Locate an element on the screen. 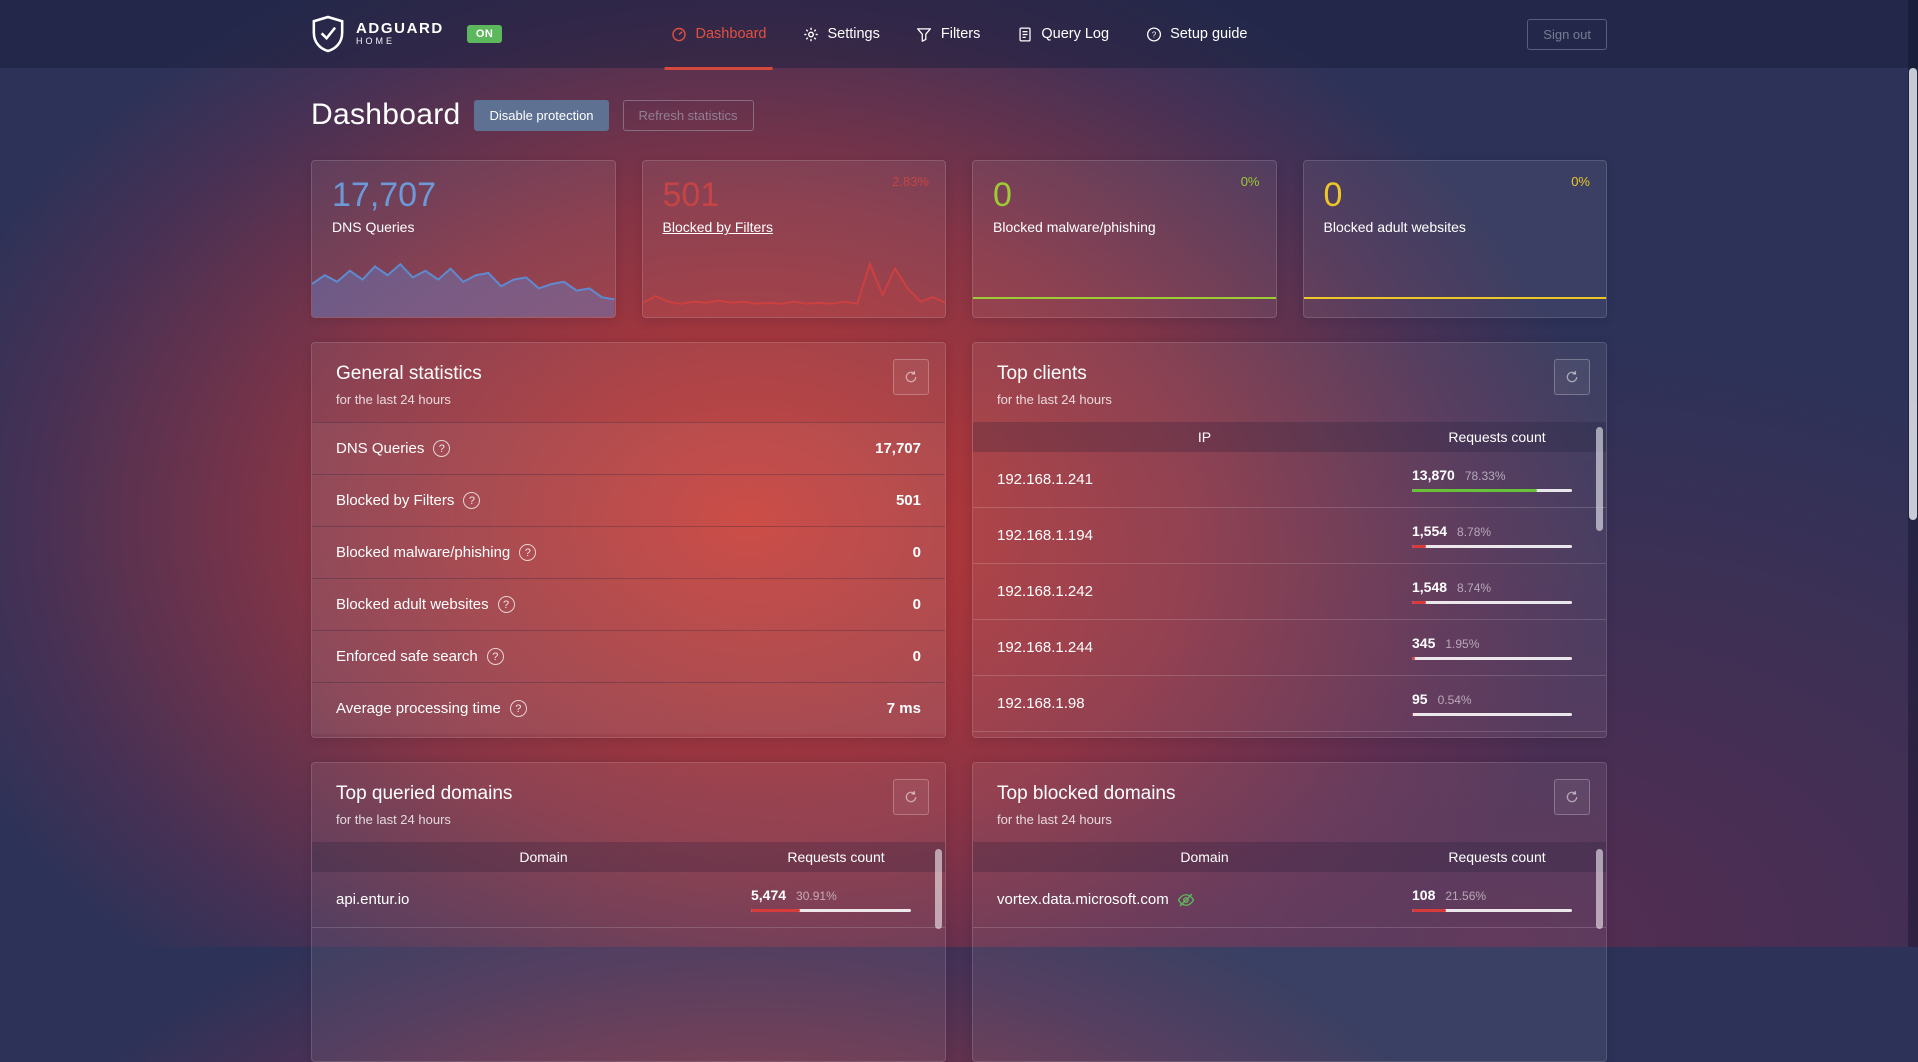 This screenshot has height=1062, width=1918. refresh-general-statistics-button is located at coordinates (911, 377).